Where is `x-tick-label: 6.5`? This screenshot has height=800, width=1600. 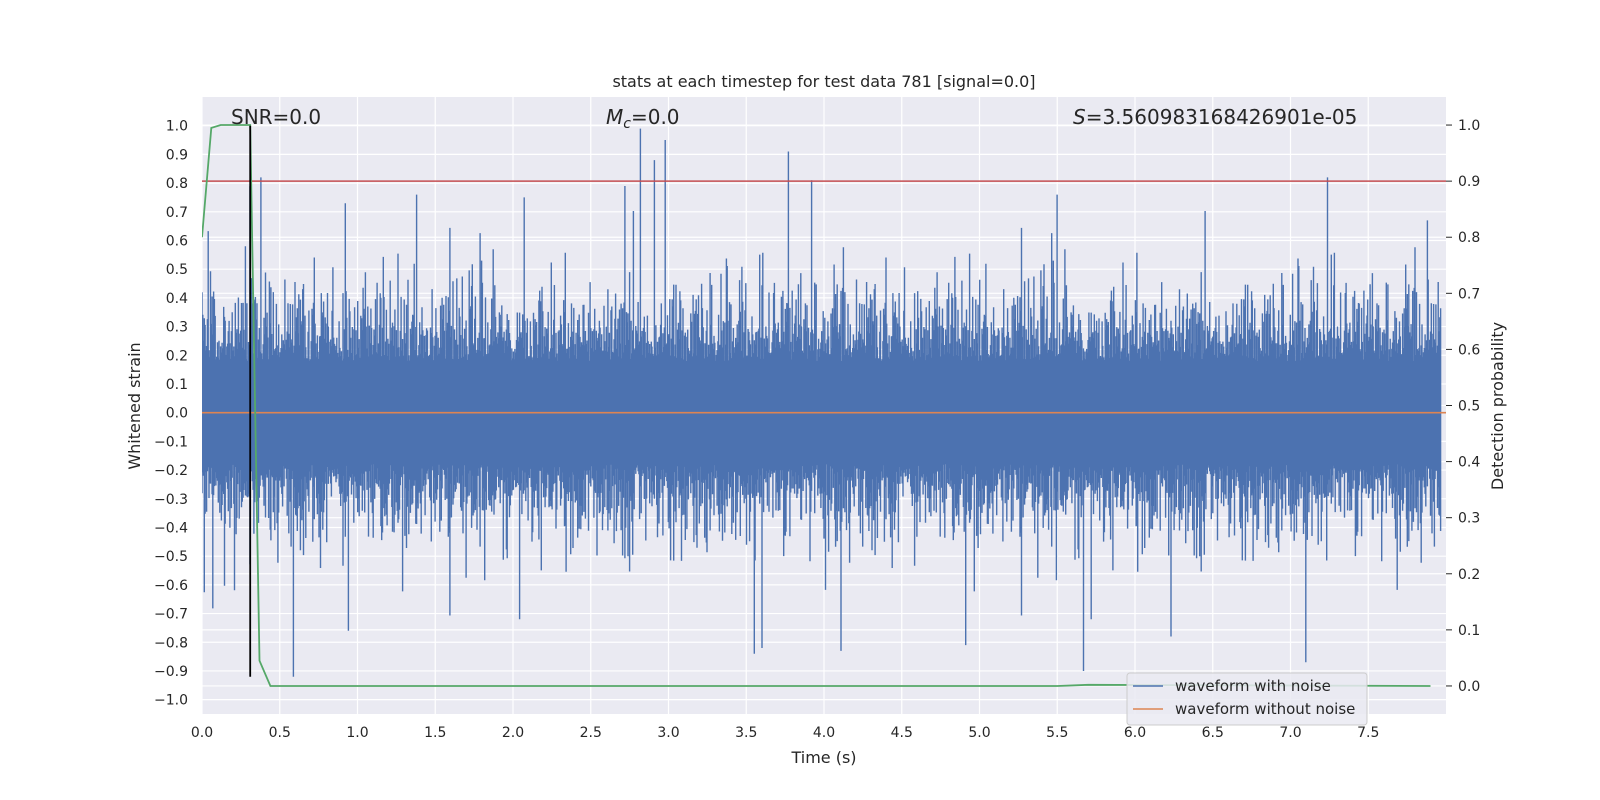
x-tick-label: 6.5 is located at coordinates (1213, 733).